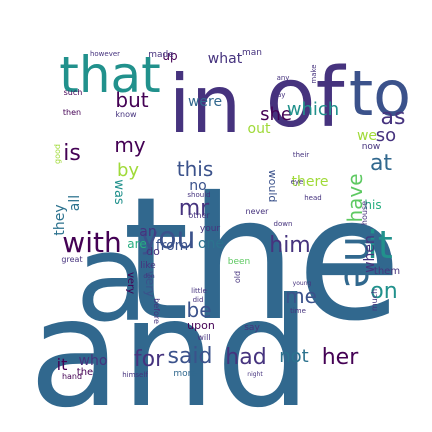 The height and width of the screenshot is (432, 432). What do you see at coordinates (135, 375) in the screenshot?
I see `cloud-word: himself` at bounding box center [135, 375].